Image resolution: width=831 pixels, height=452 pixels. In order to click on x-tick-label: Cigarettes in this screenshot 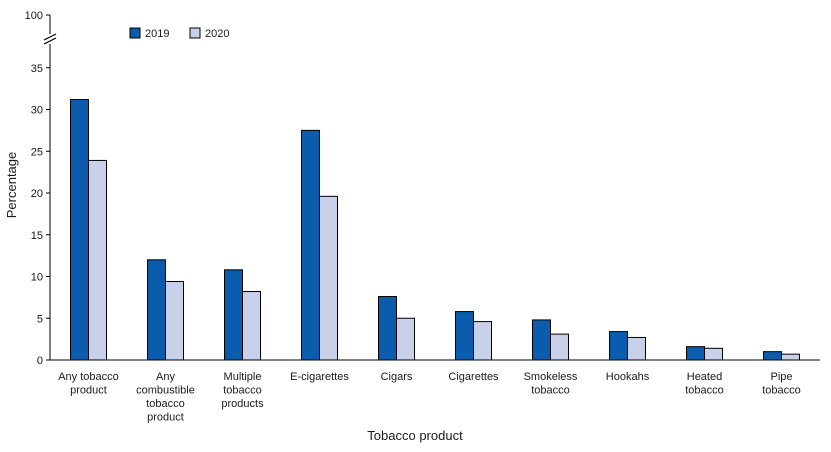, I will do `click(473, 377)`.